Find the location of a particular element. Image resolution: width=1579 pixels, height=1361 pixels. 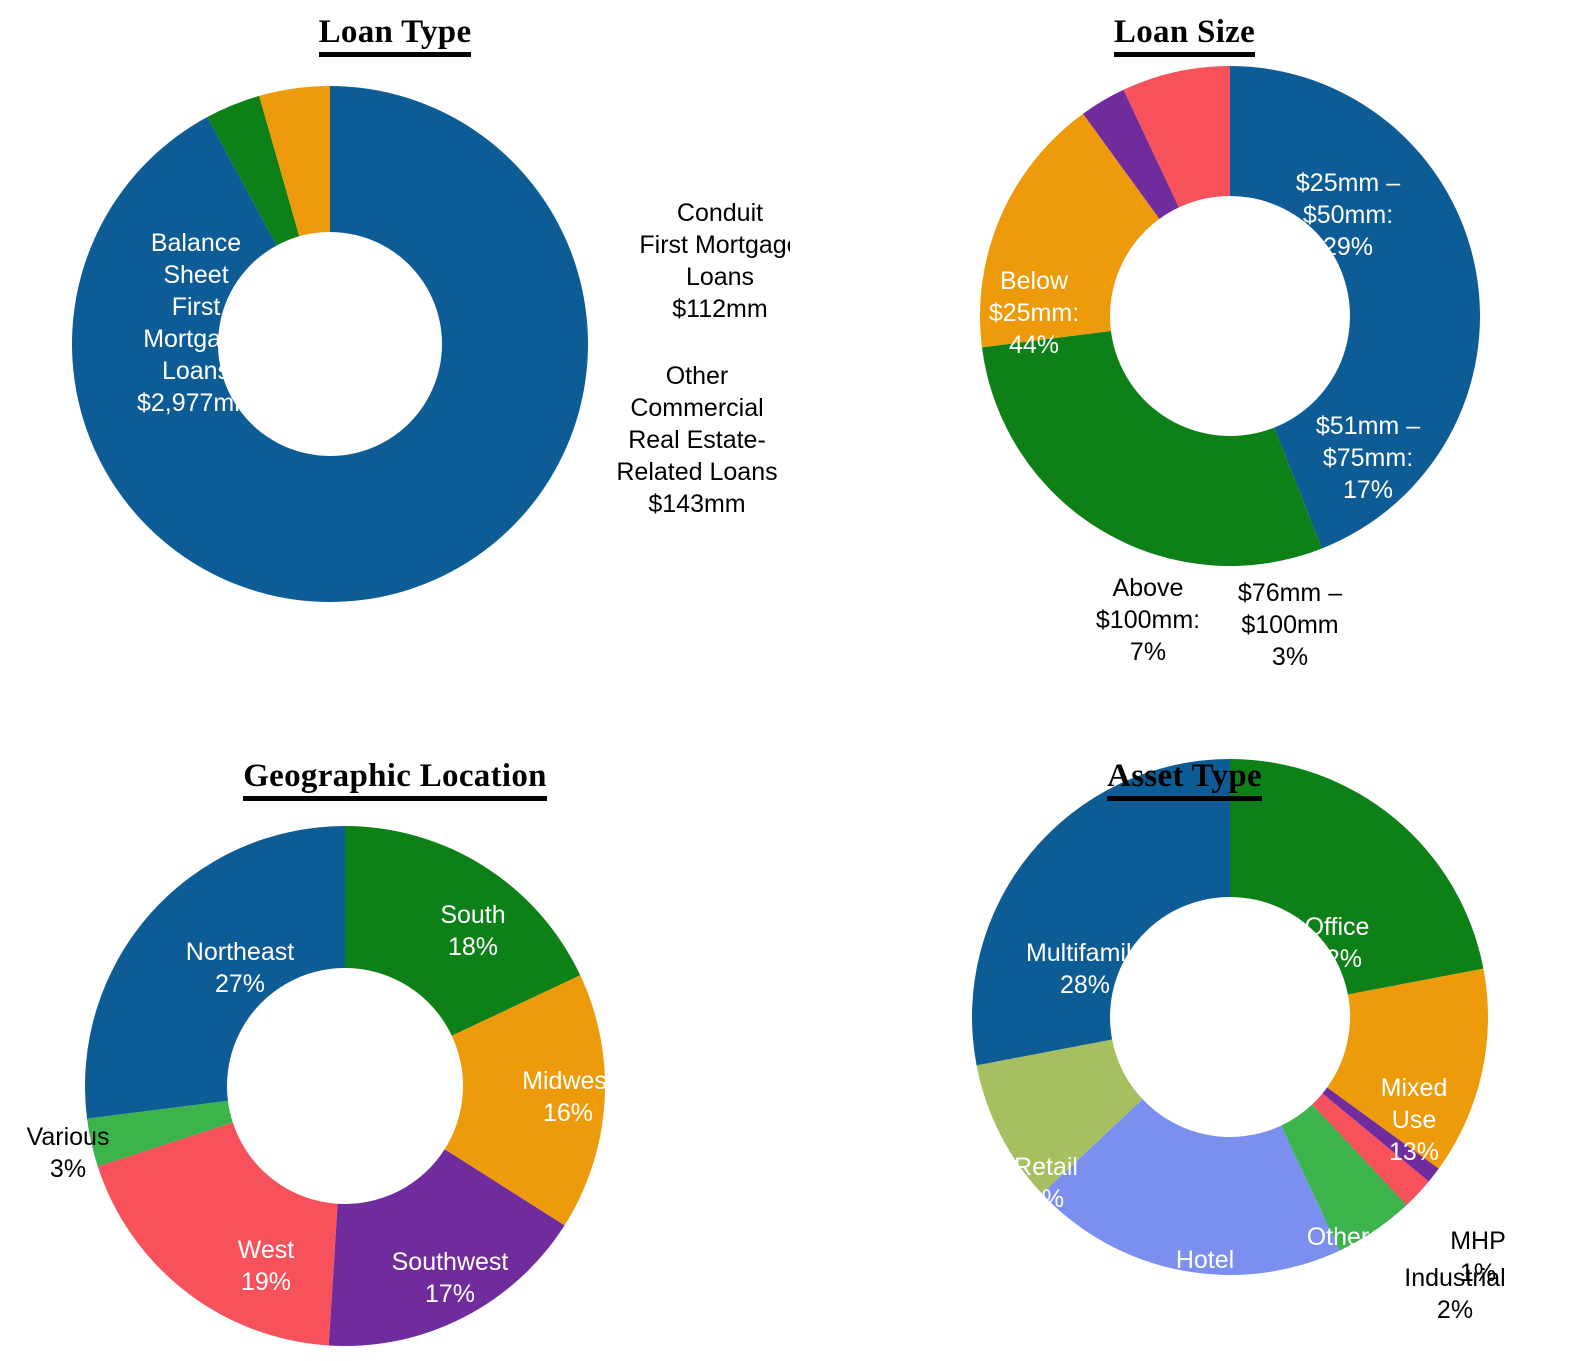

donut-slice-multifamily is located at coordinates (1101, 912).